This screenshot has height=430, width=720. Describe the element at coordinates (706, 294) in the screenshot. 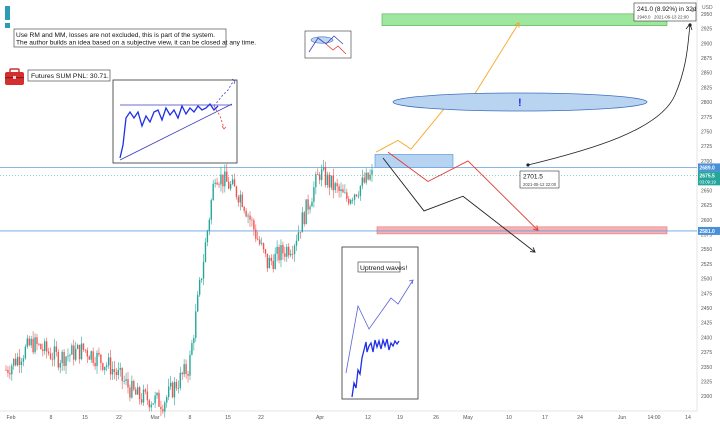

I see `y-tick-label: 2475` at that location.